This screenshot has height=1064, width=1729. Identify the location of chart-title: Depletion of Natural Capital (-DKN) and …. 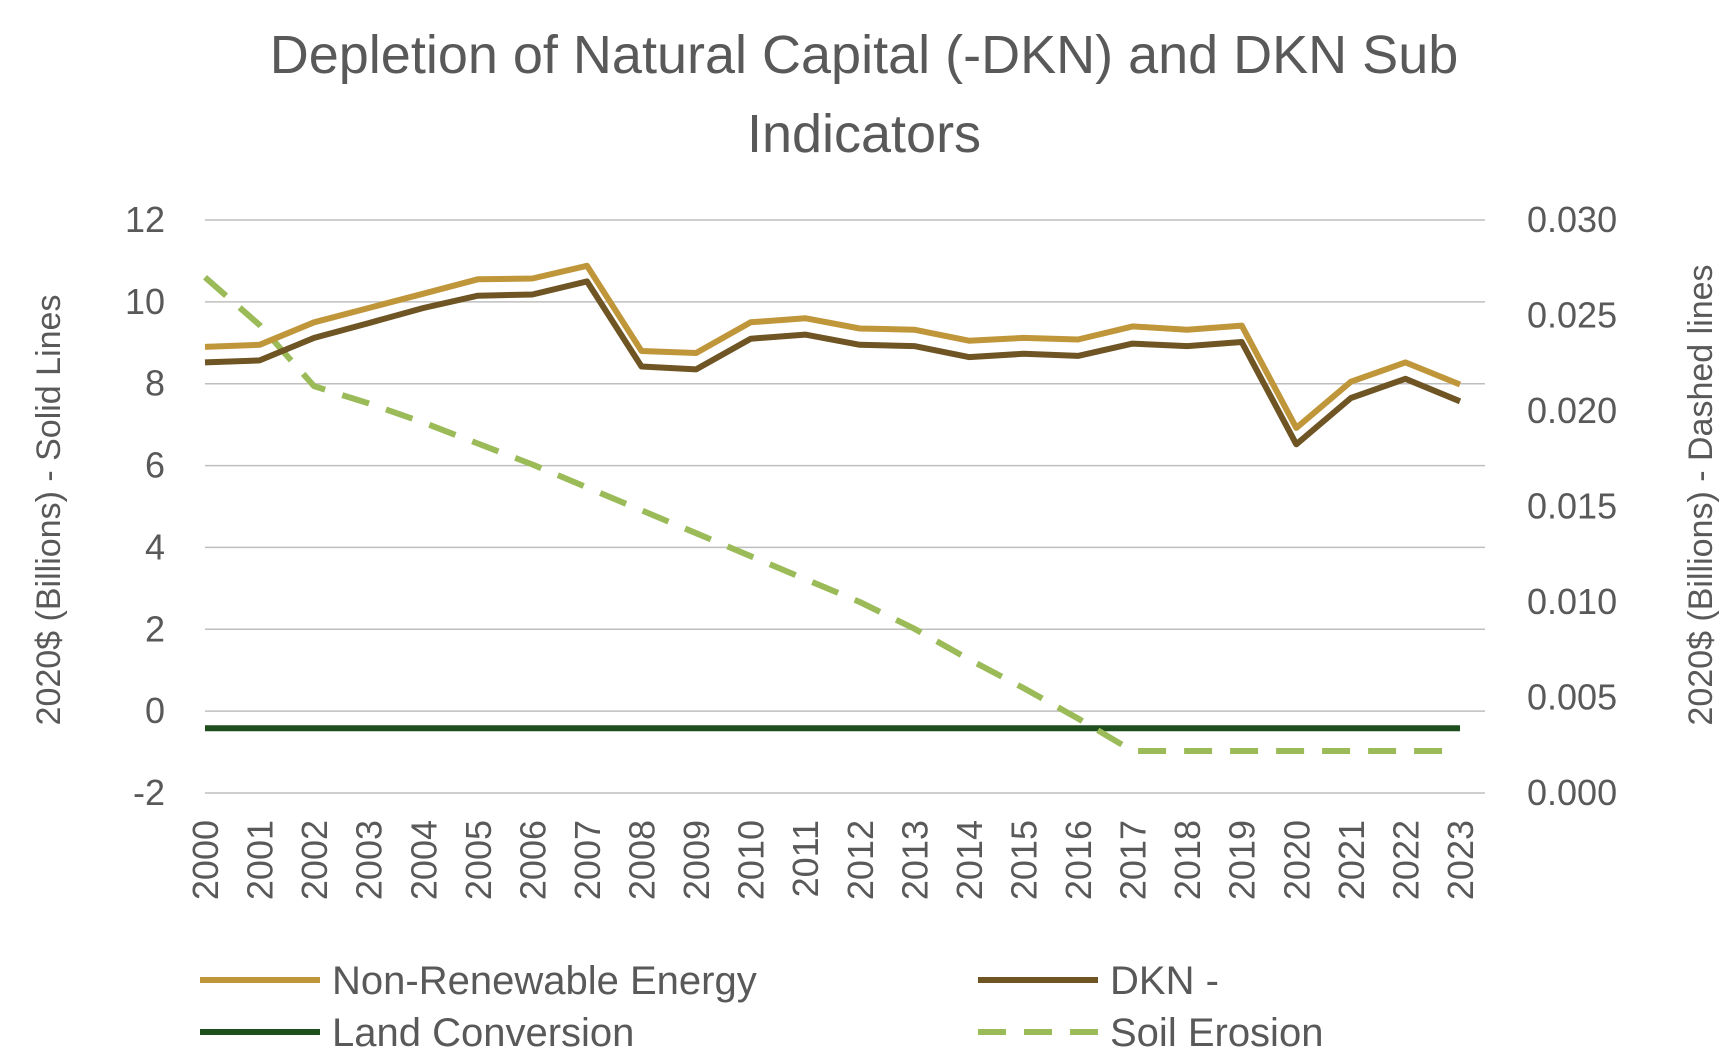
(864, 94).